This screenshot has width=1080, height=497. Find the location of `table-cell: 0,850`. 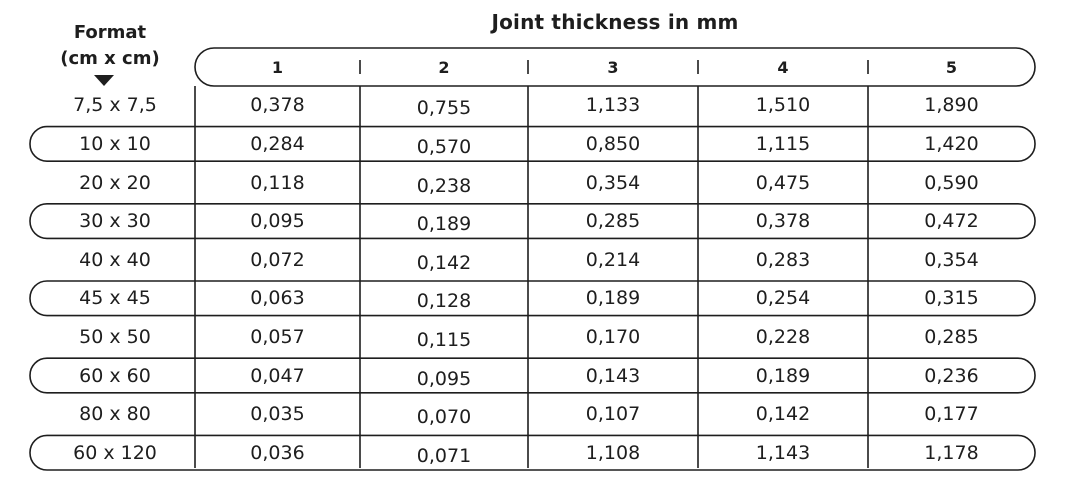

table-cell: 0,850 is located at coordinates (613, 143).